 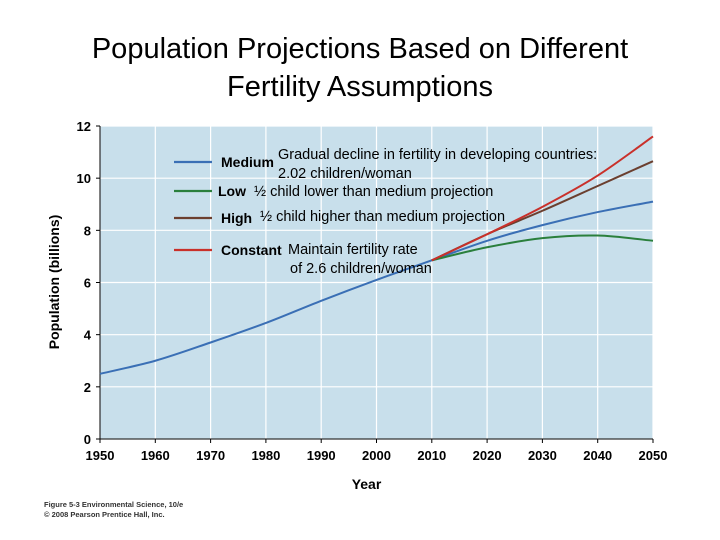 I want to click on x-tick-label: 1950, so click(x=100, y=455).